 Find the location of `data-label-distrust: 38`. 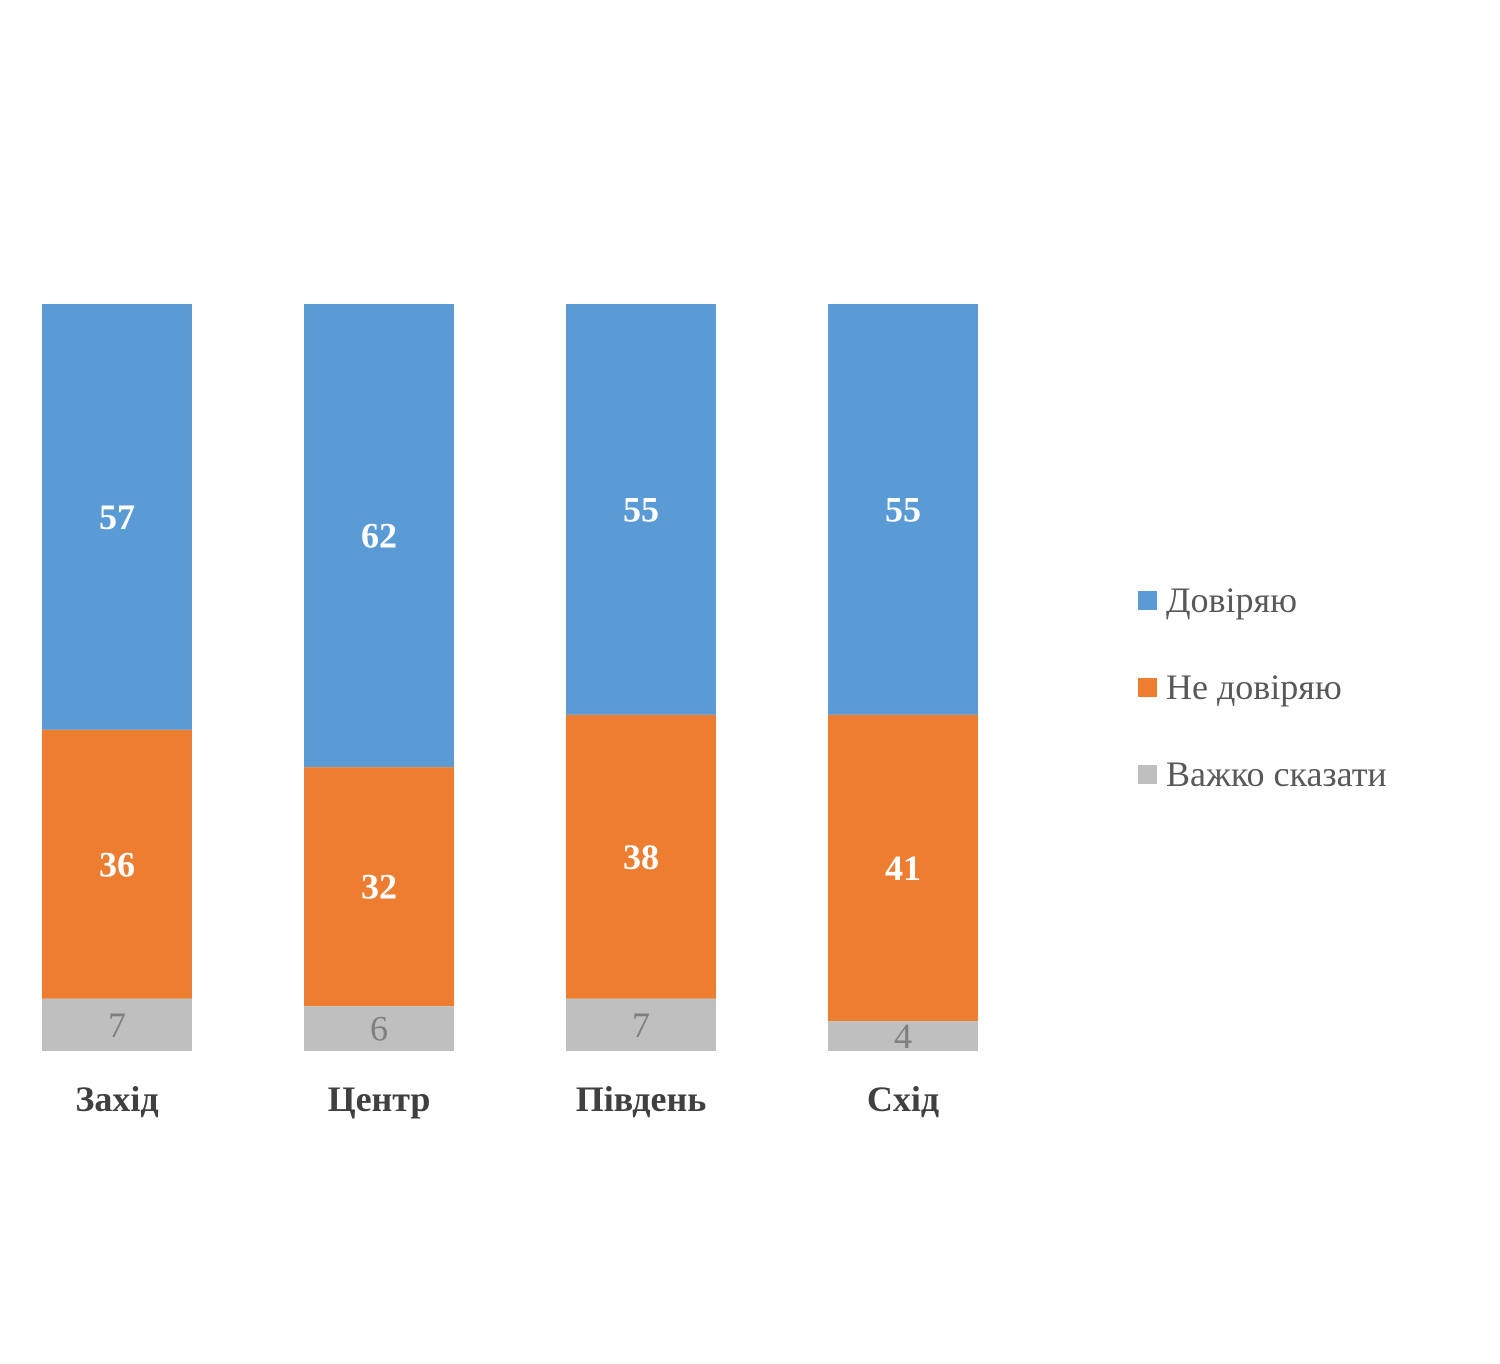

data-label-distrust: 38 is located at coordinates (641, 857).